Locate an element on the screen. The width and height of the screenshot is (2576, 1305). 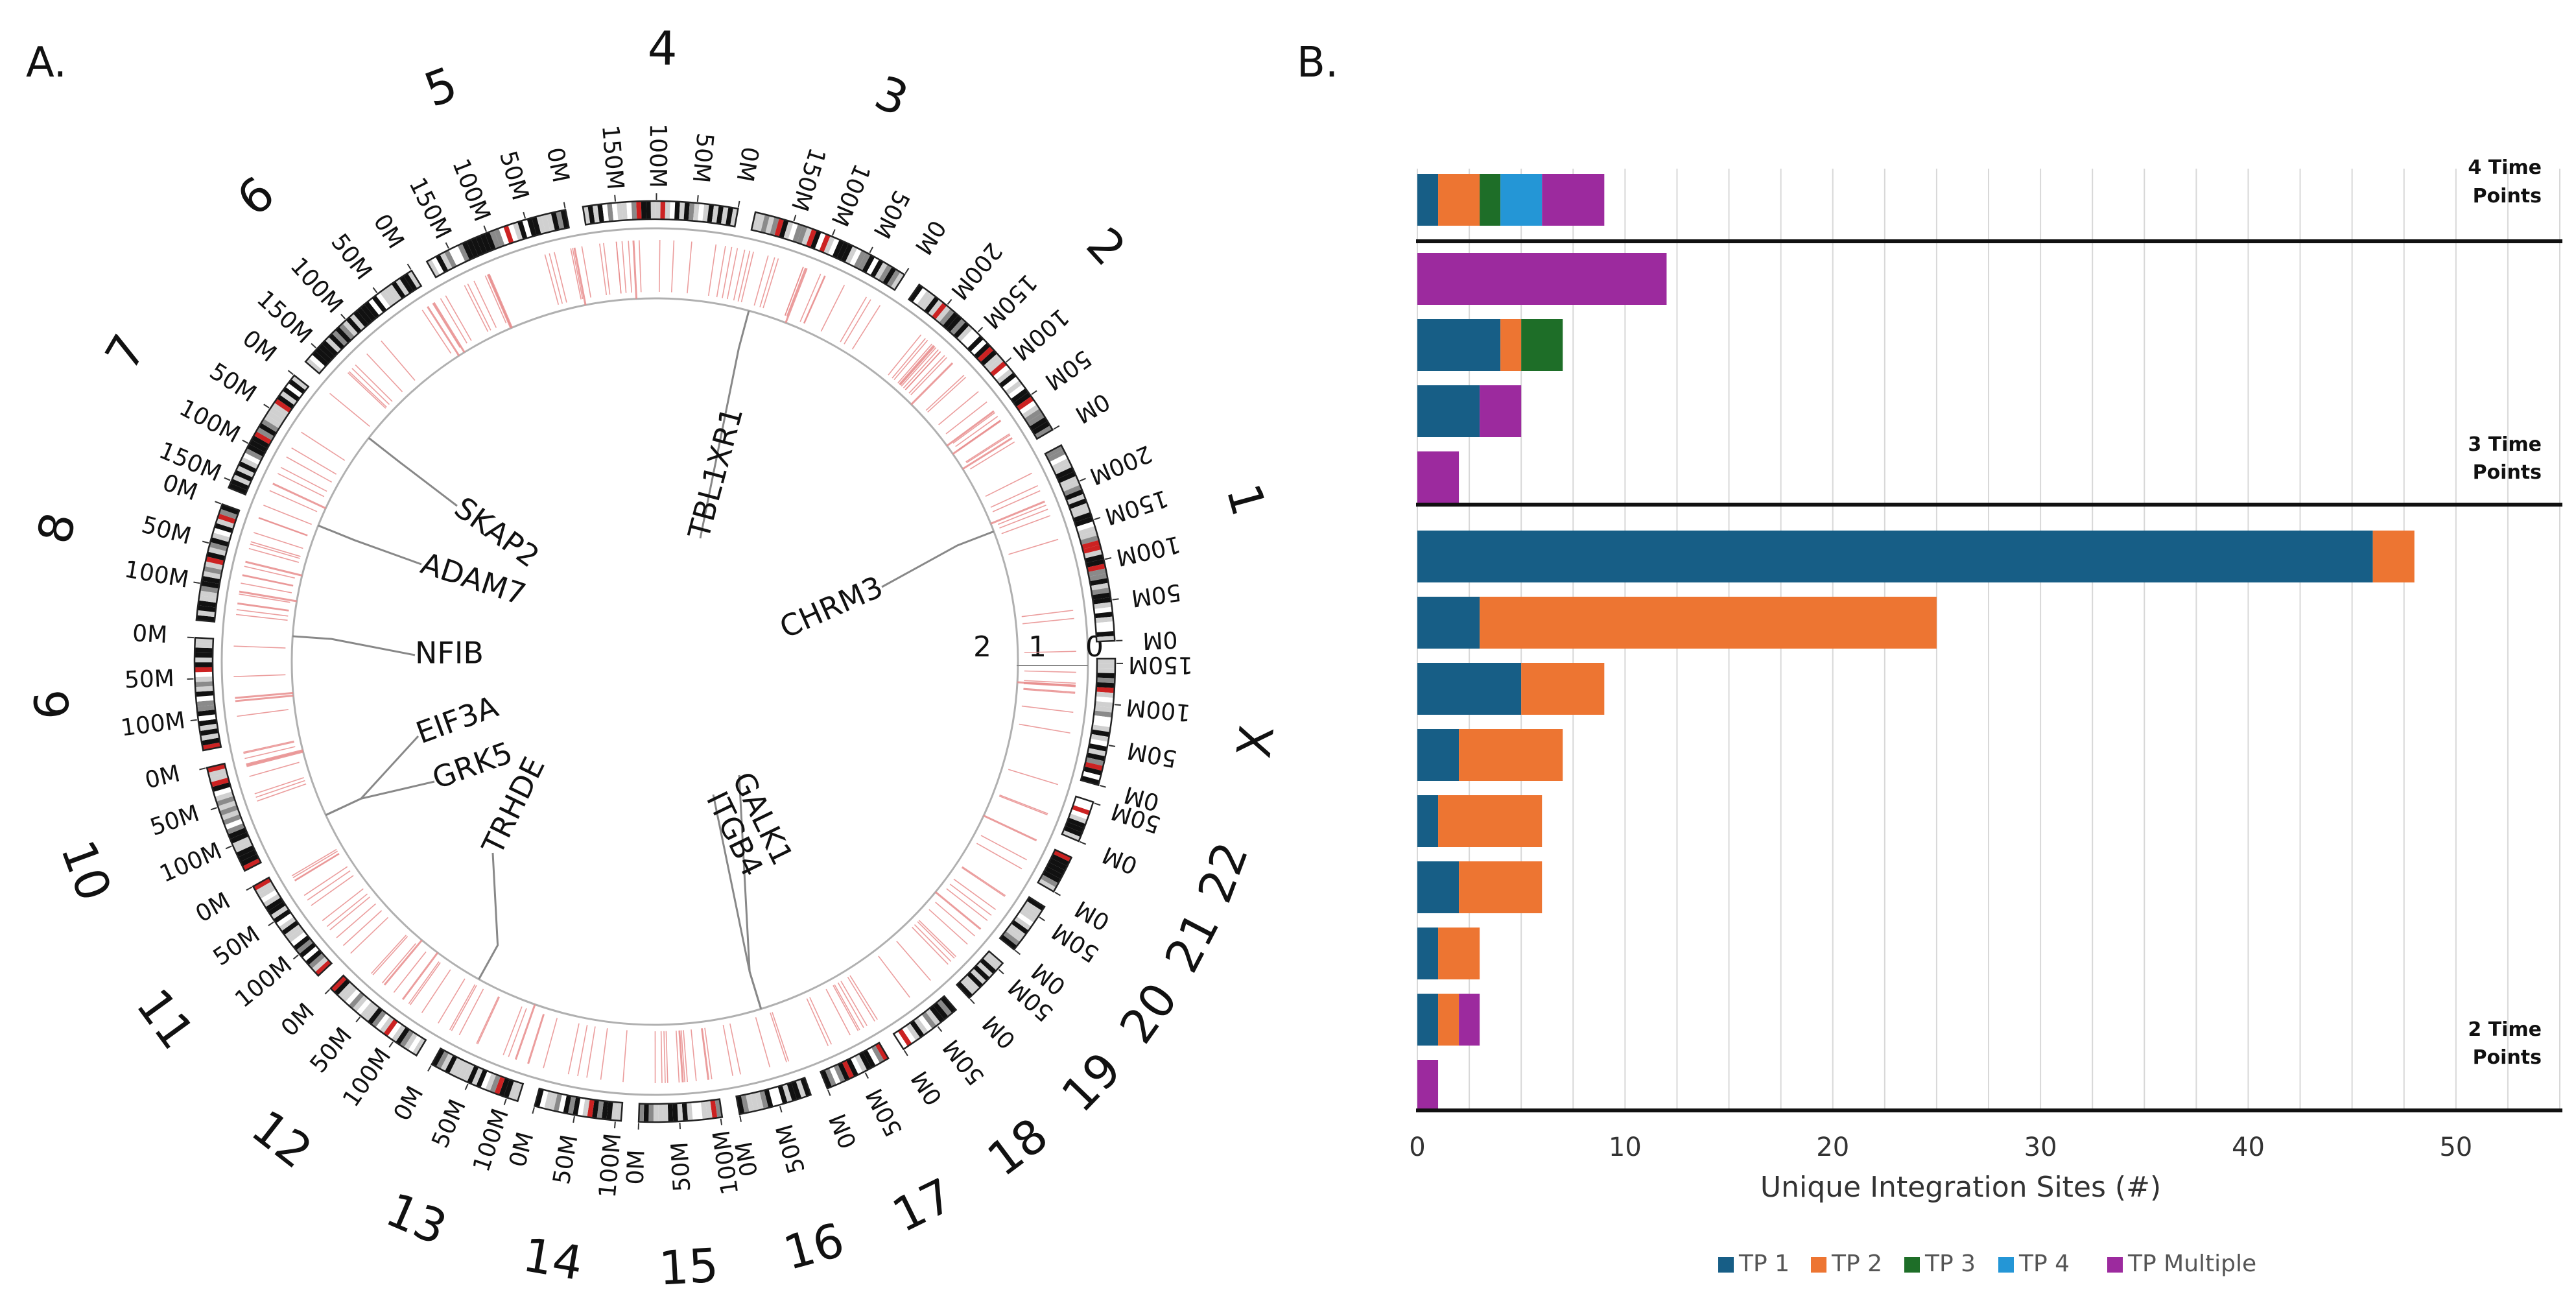
chromosome-tick-label: 0M is located at coordinates (298, 1020).